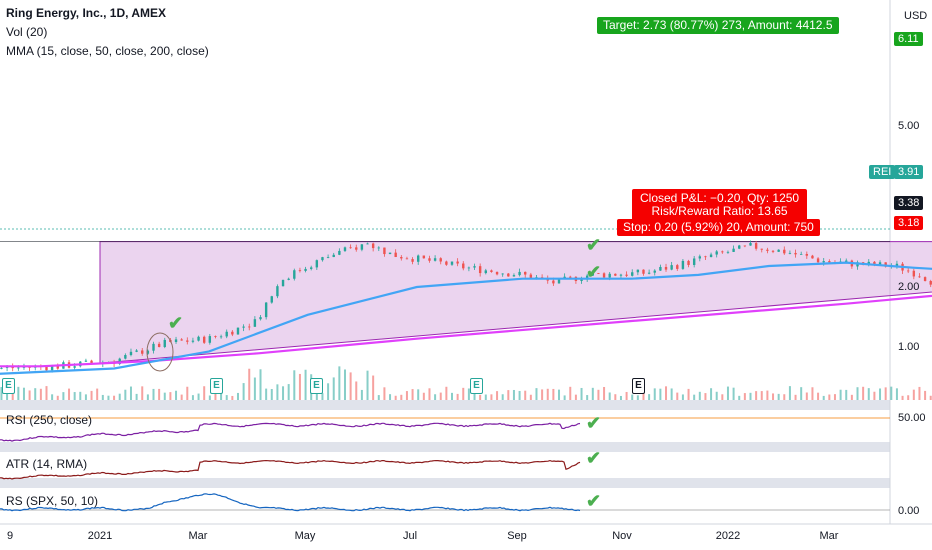 The height and width of the screenshot is (550, 932). Describe the element at coordinates (638, 386) in the screenshot. I see `earnings-marker-upcoming: E` at that location.